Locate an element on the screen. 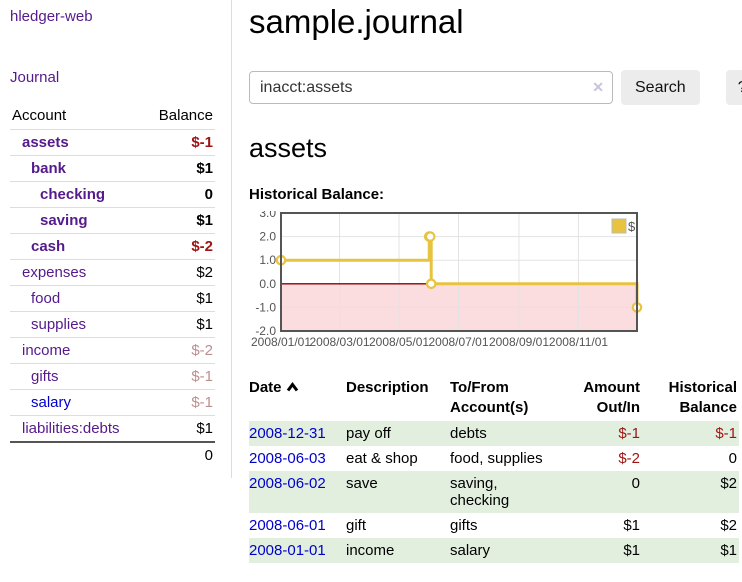 This screenshot has width=742, height=582. account-link-salary: salary is located at coordinates (51, 402).